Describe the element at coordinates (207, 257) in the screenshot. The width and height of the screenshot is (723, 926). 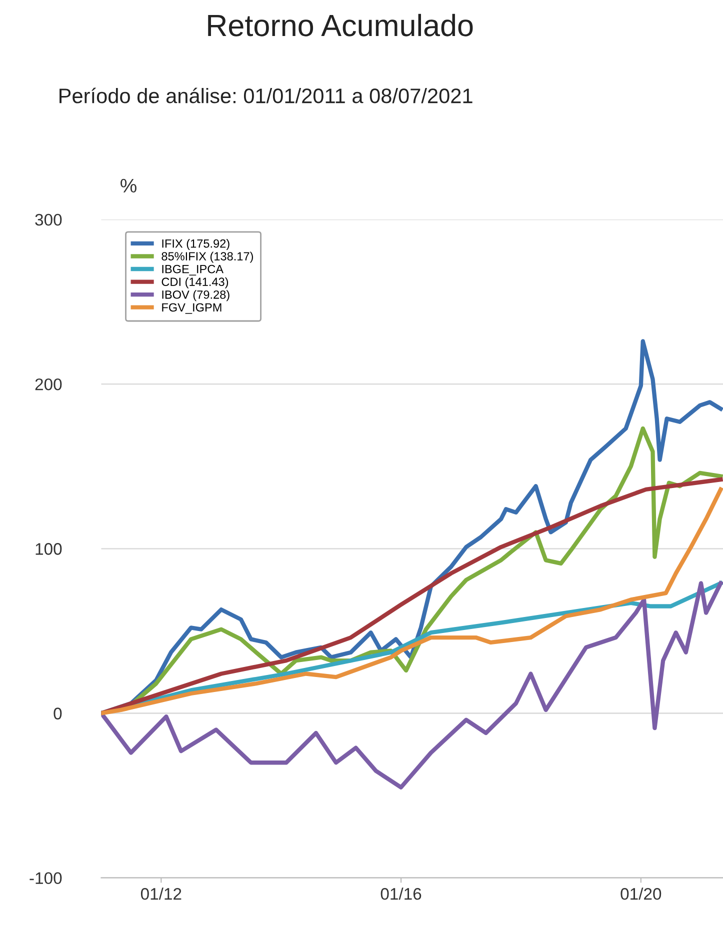
I see `legend-label: 85%IFIX (138.17)` at that location.